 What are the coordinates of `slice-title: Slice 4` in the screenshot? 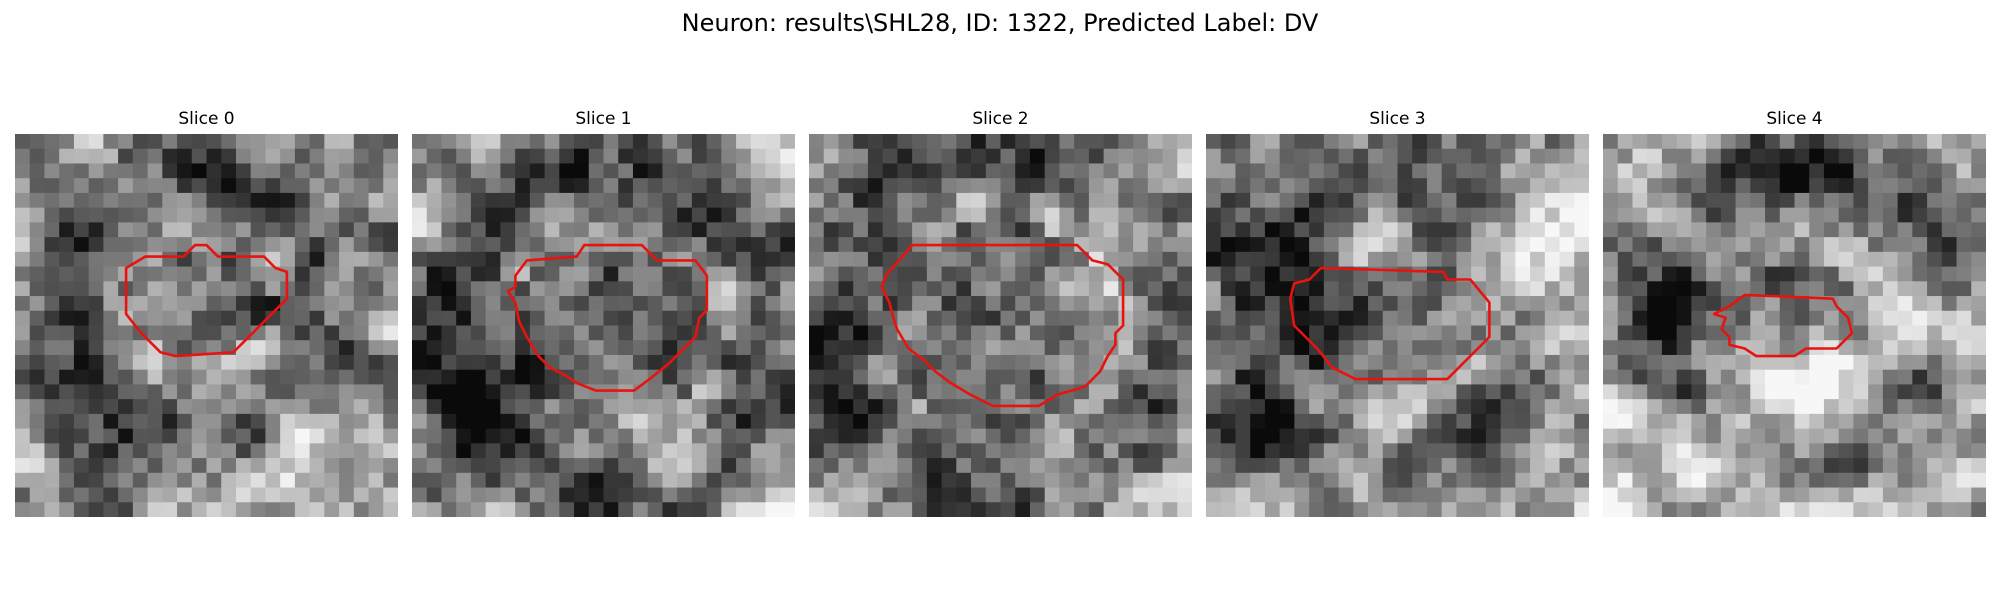 It's located at (1794, 119).